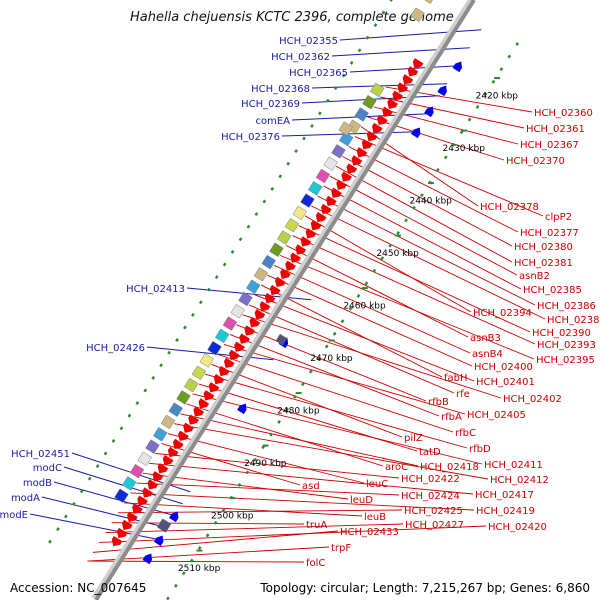 This screenshot has width=600, height=600. I want to click on gene-label-right: tatD, so click(430, 452).